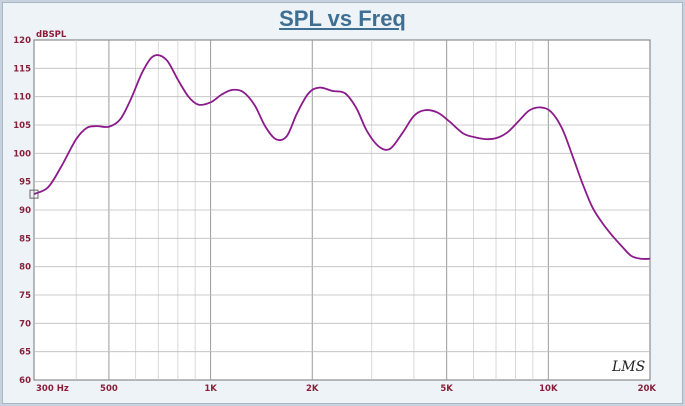 This screenshot has width=685, height=406. What do you see at coordinates (25, 211) in the screenshot?
I see `y-tick-label: 90` at bounding box center [25, 211].